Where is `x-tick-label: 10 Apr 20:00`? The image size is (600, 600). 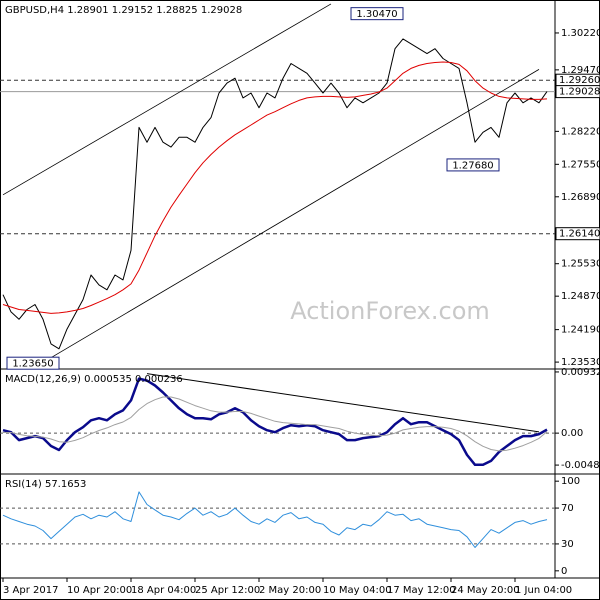
x-tick-label: 10 Apr 20:00 is located at coordinates (99, 590).